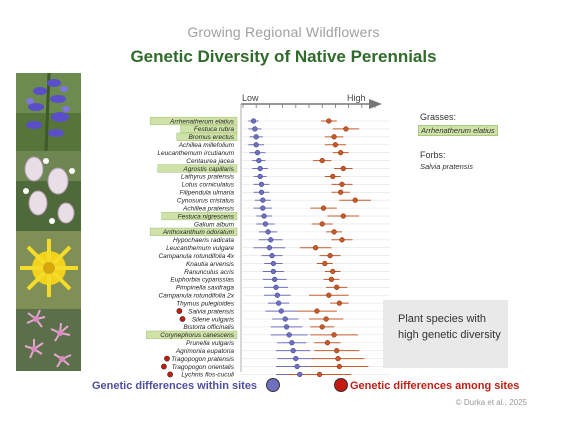 The height and width of the screenshot is (425, 567). I want to click on species-row: Lotus corniculatus, so click(286, 185).